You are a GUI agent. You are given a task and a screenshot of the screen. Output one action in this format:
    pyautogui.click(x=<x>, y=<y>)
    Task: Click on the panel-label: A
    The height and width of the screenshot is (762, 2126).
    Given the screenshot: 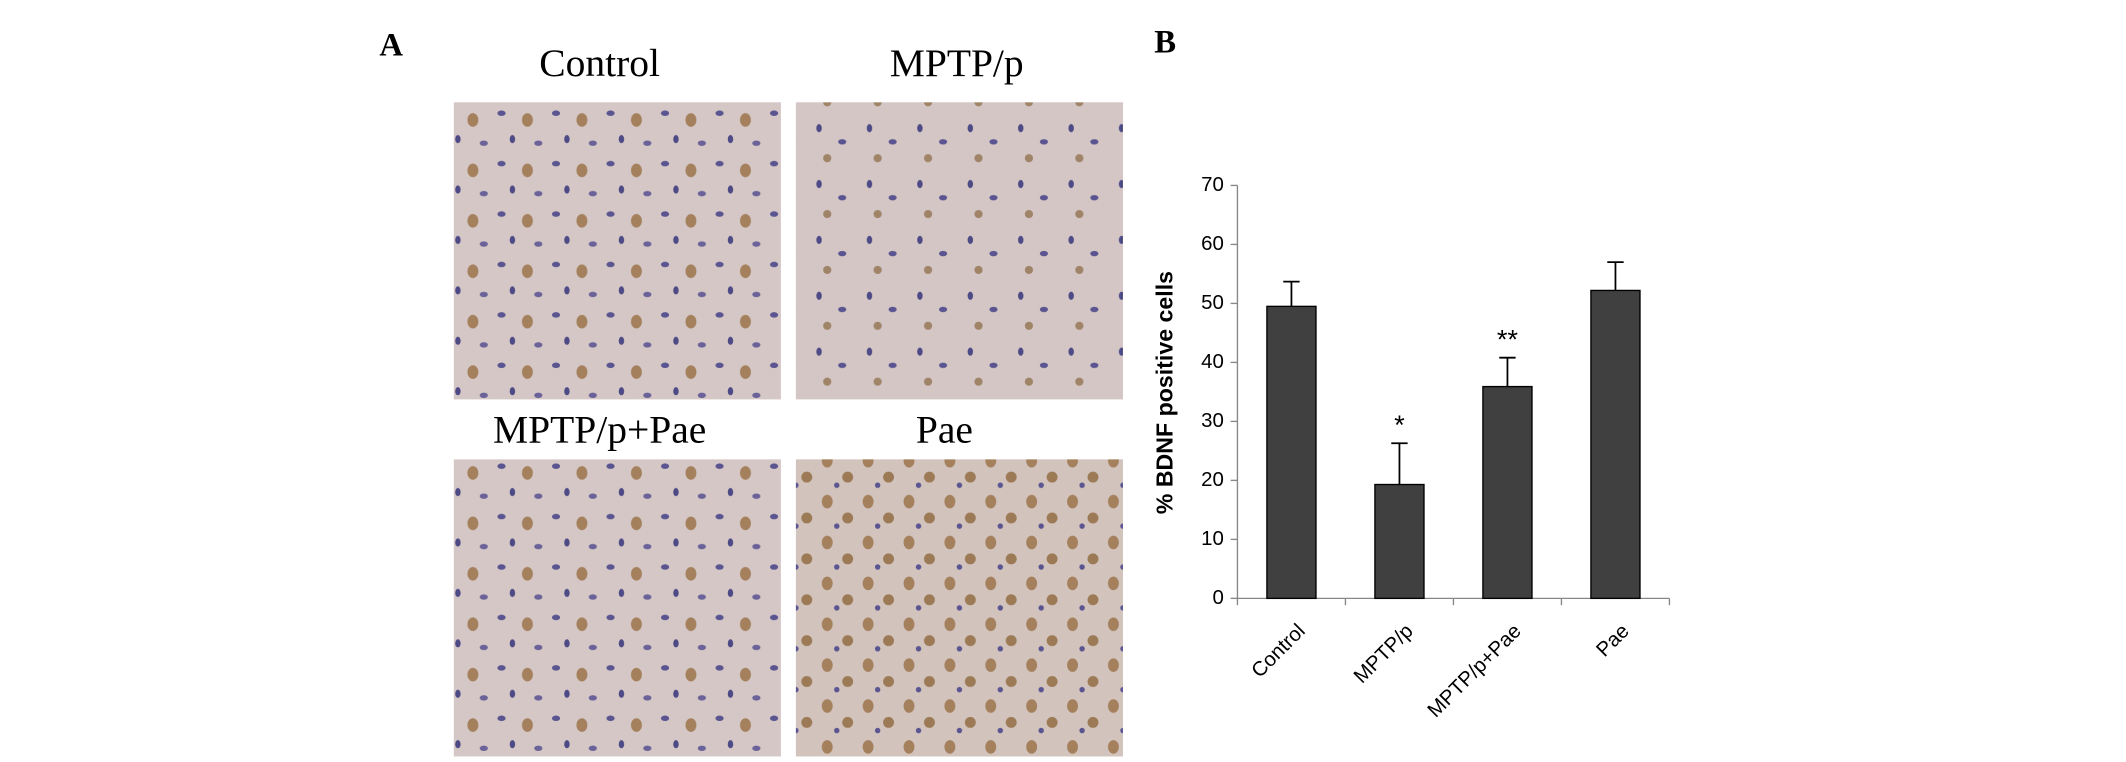 What is the action you would take?
    pyautogui.click(x=391, y=45)
    